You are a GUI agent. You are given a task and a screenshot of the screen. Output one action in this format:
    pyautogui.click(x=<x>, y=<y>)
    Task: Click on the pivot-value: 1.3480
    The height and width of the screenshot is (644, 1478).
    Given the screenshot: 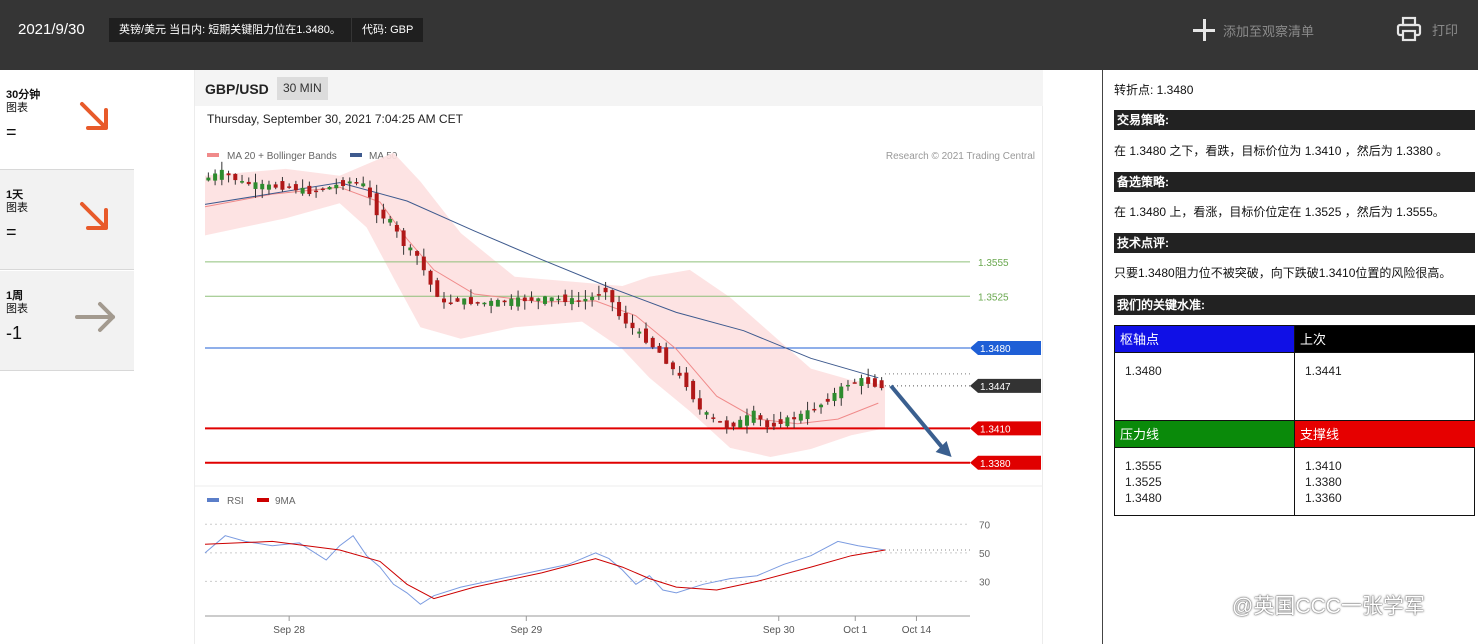 What is the action you would take?
    pyautogui.click(x=1205, y=387)
    